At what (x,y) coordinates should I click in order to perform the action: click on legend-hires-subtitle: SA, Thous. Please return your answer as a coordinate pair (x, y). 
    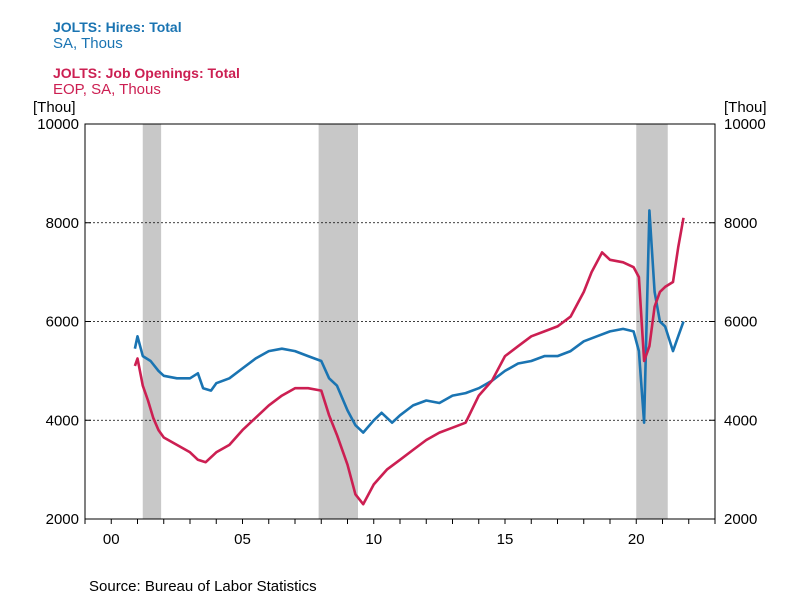
    Looking at the image, I should click on (88, 43).